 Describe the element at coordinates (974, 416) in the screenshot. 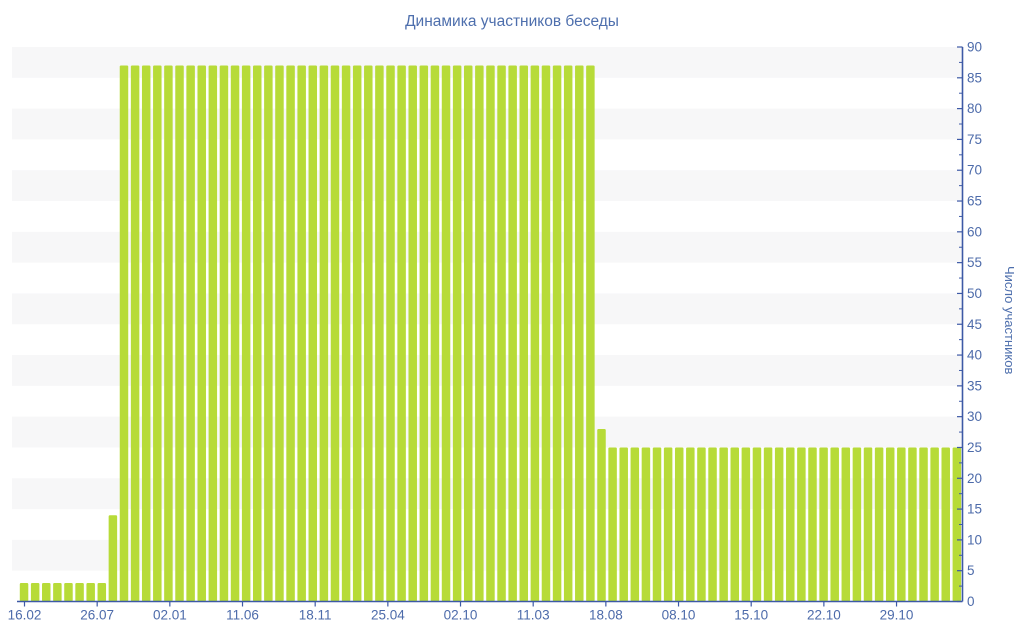

I see `y-tick-label: 30` at that location.